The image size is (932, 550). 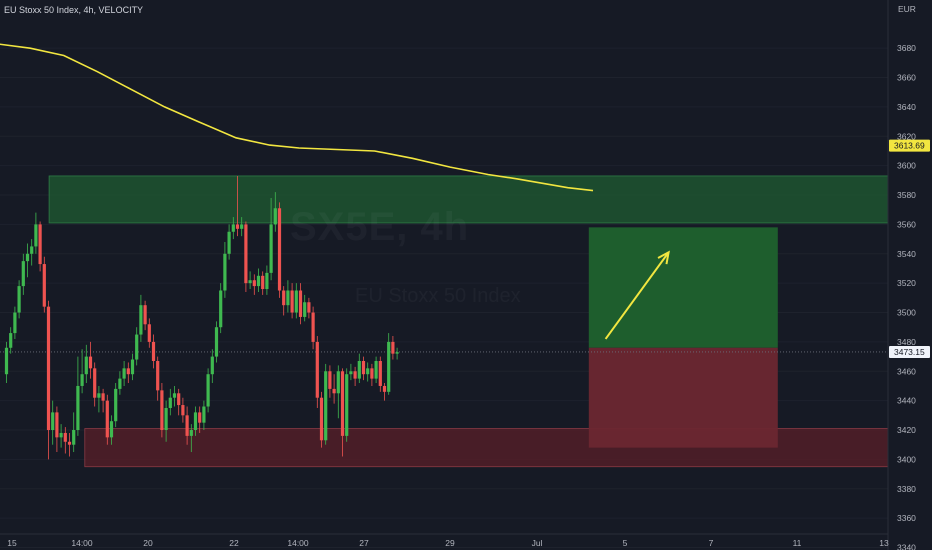 I want to click on price-tick-label: 3440, so click(x=906, y=401).